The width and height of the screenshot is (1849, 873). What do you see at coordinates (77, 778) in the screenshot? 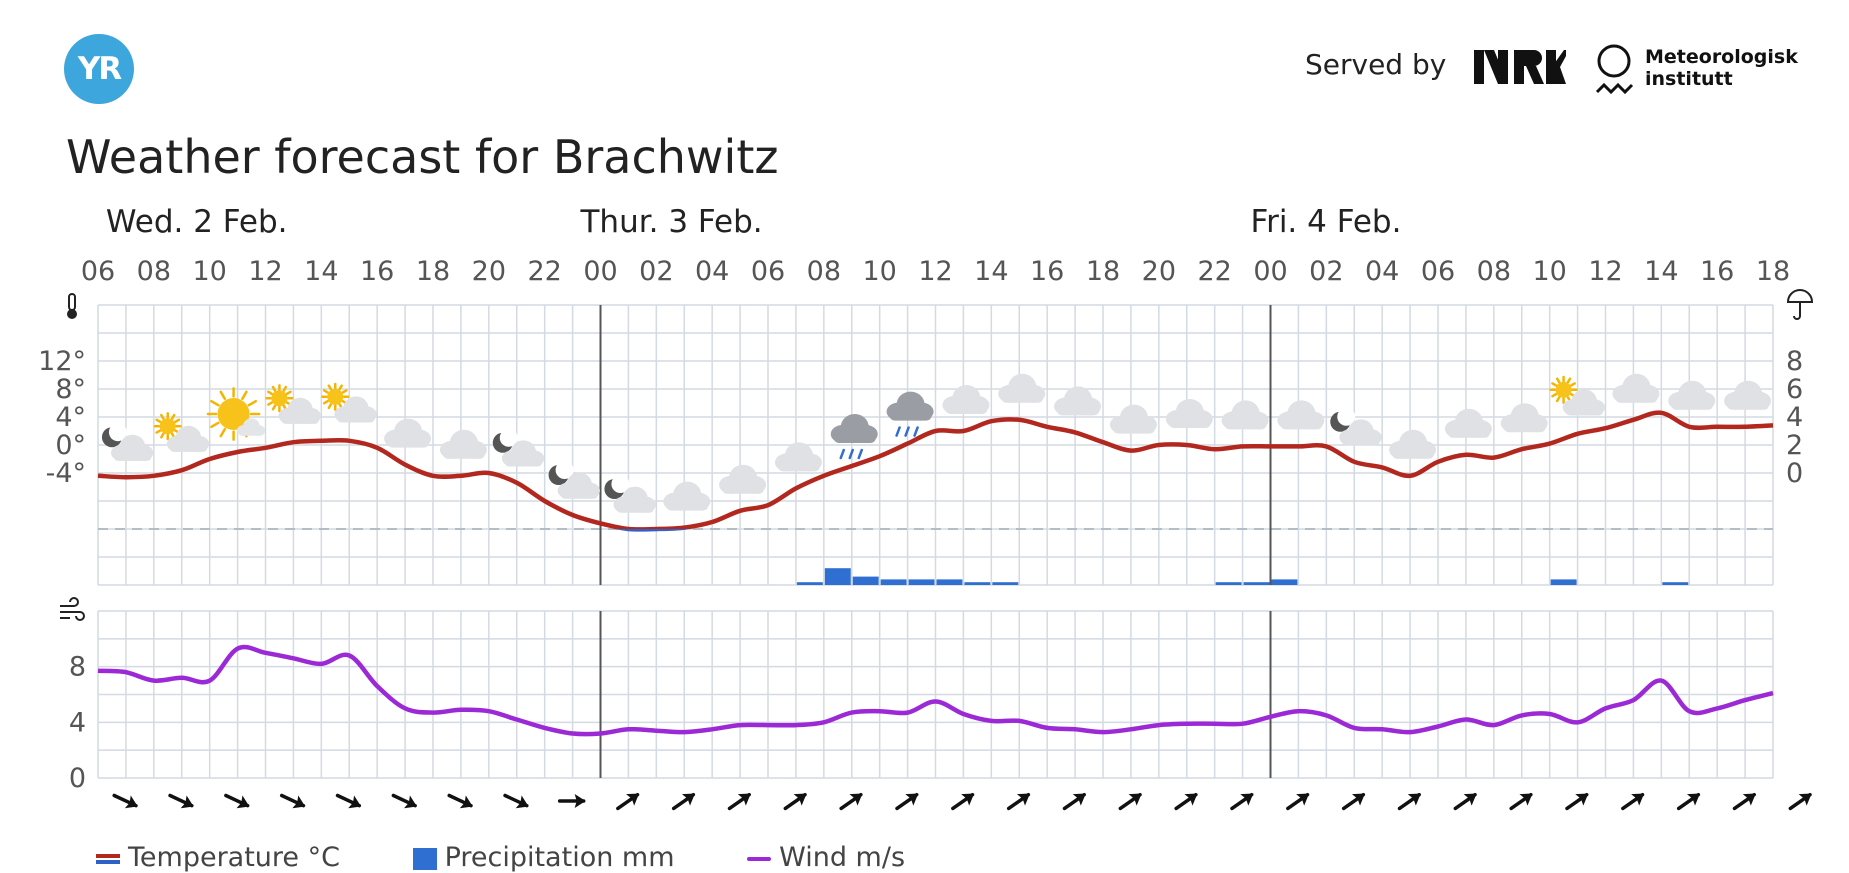
I see `wind-axis-tick: 0` at bounding box center [77, 778].